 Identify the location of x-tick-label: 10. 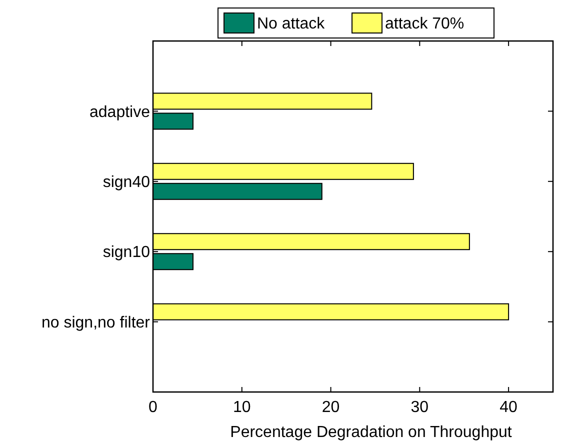
(241, 407).